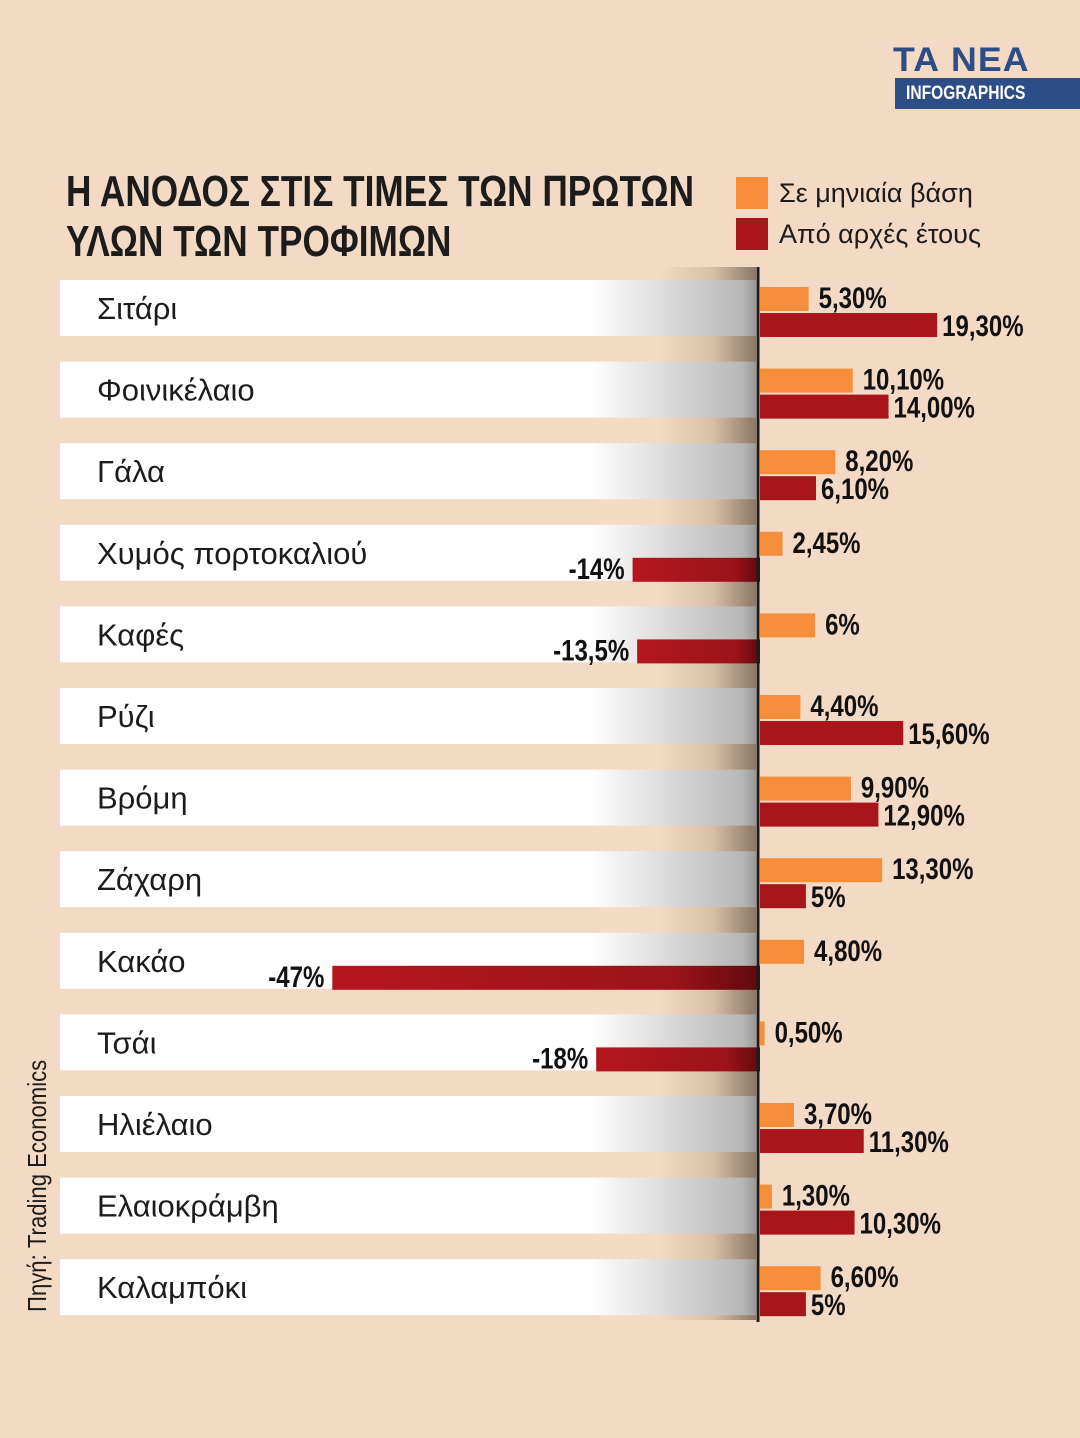 This screenshot has height=1438, width=1080. What do you see at coordinates (848, 950) in the screenshot?
I see `value-label-monthly: 4,80%` at bounding box center [848, 950].